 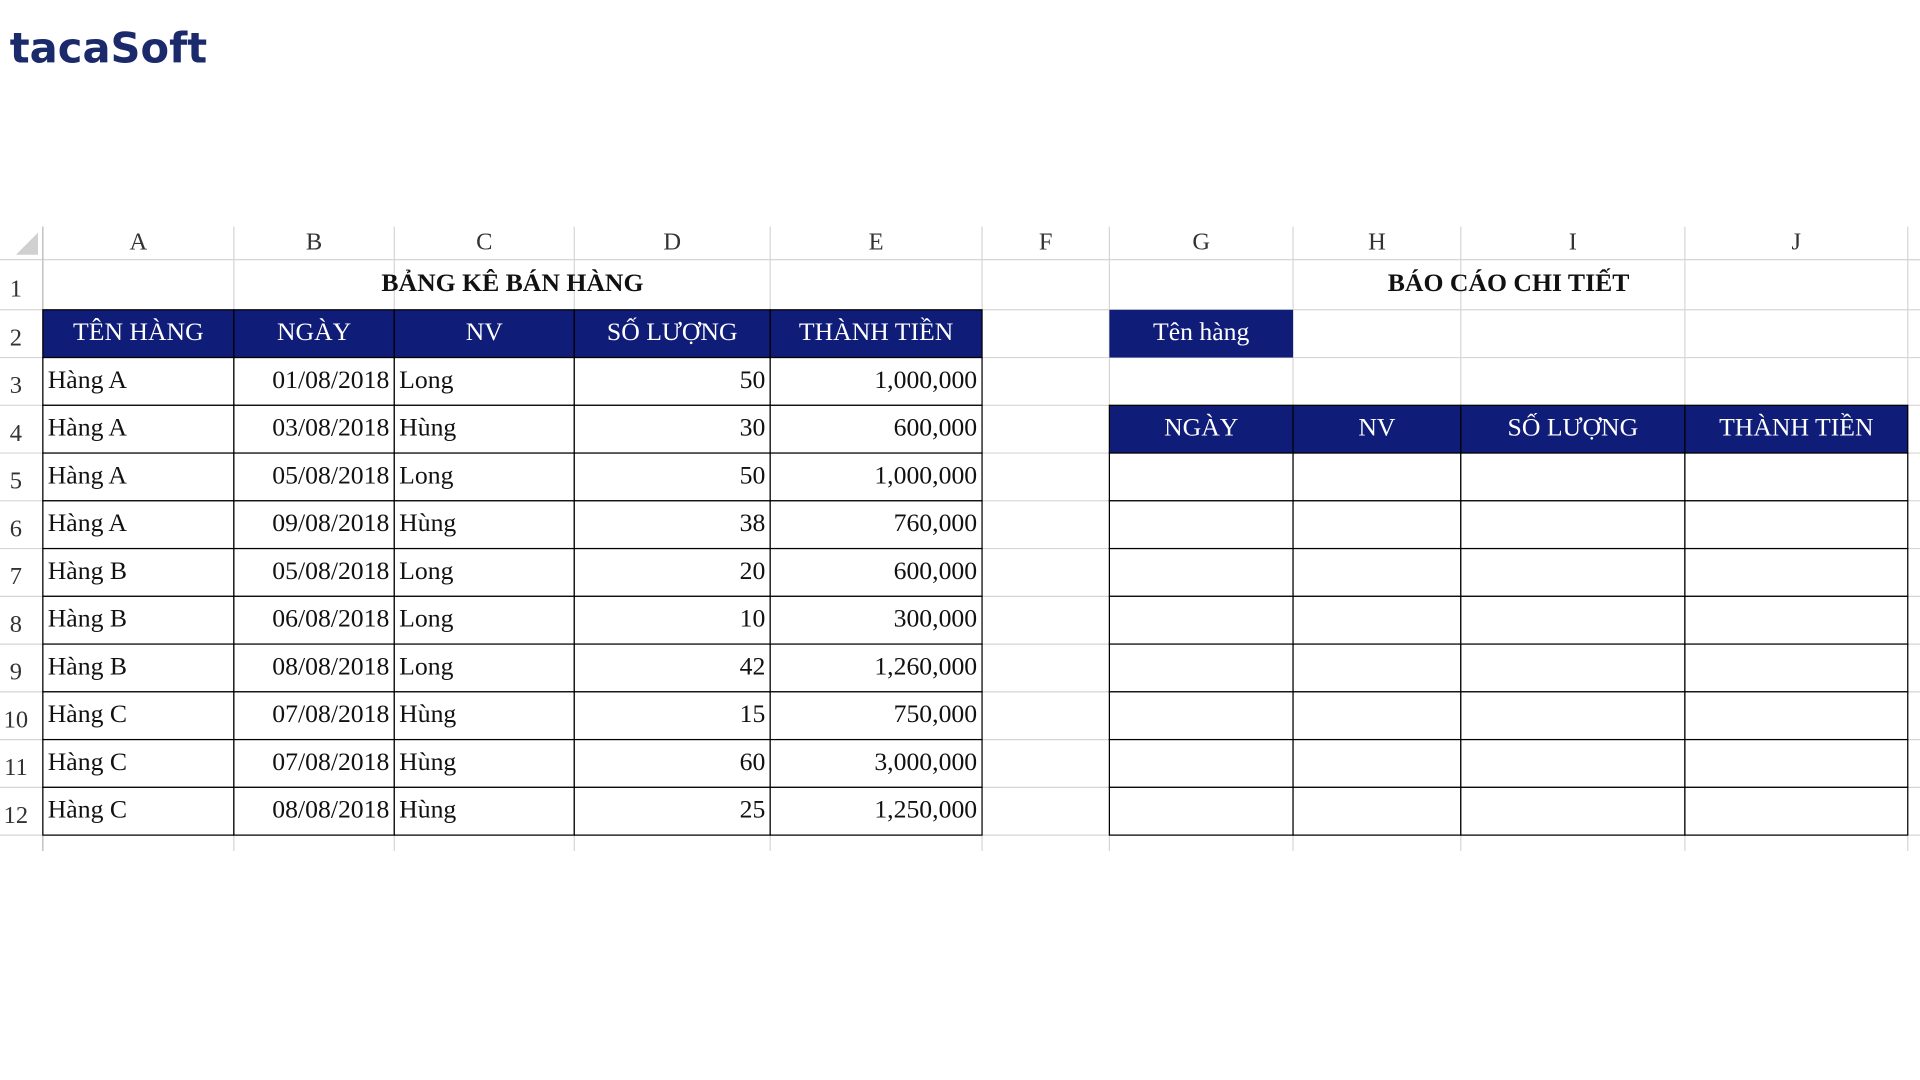 I want to click on label-text: Tên hàng, so click(x=1201, y=331).